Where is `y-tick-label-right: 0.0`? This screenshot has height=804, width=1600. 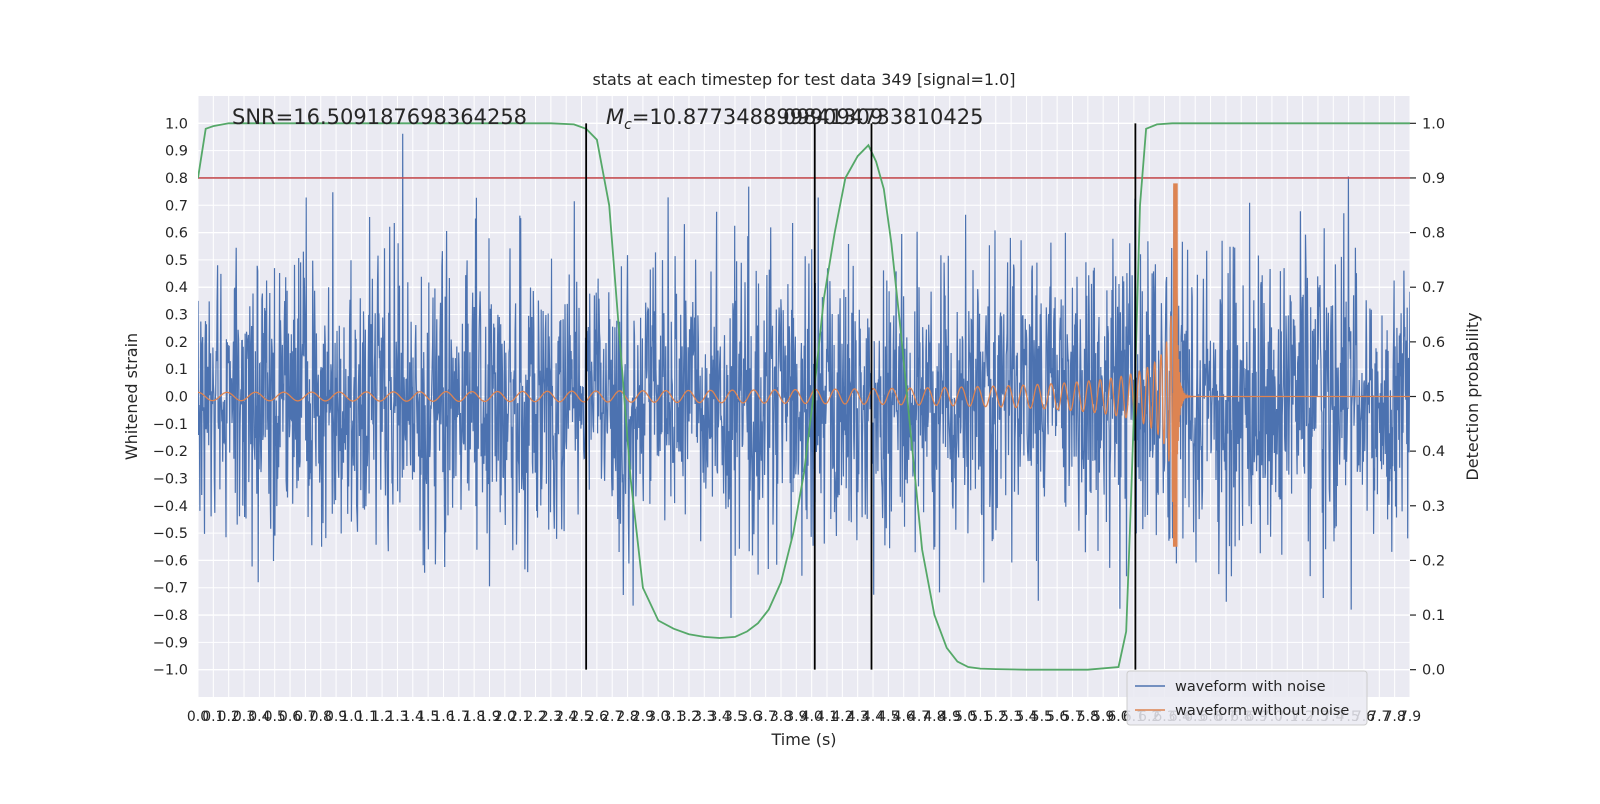
y-tick-label-right: 0.0 is located at coordinates (1433, 671).